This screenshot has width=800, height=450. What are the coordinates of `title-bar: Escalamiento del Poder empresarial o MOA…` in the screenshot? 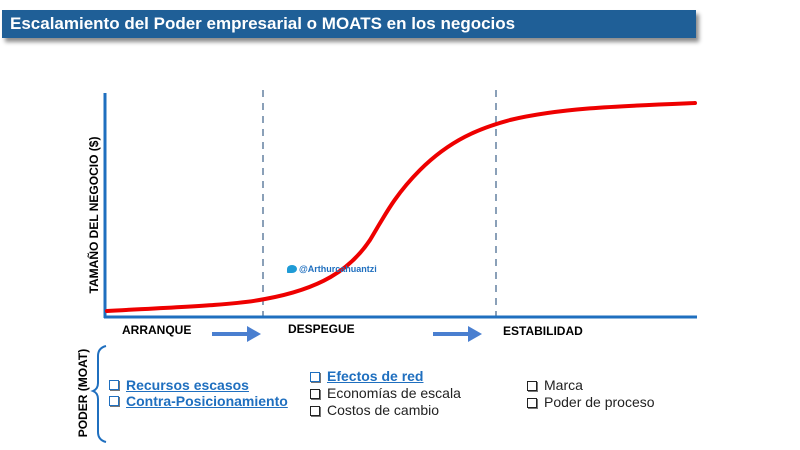 It's located at (349, 24).